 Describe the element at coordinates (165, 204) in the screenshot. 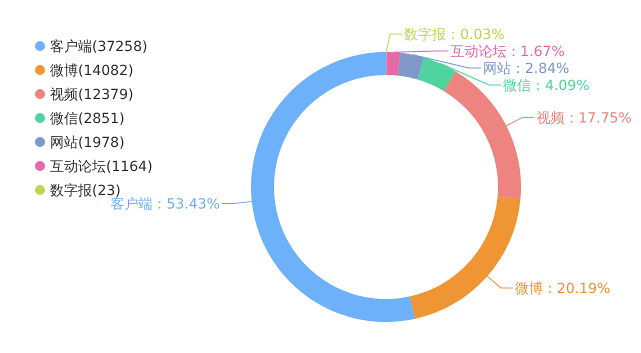

I see `data-label: 客户端：53.43%` at that location.